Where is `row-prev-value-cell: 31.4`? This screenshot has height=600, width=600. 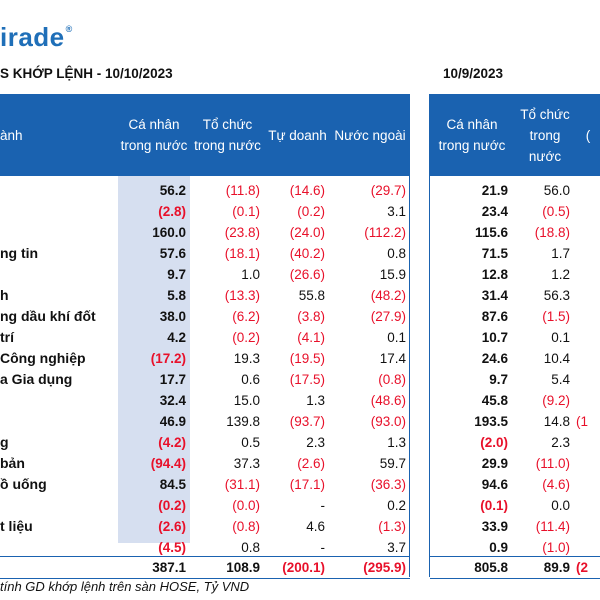 row-prev-value-cell: 31.4 is located at coordinates (494, 295).